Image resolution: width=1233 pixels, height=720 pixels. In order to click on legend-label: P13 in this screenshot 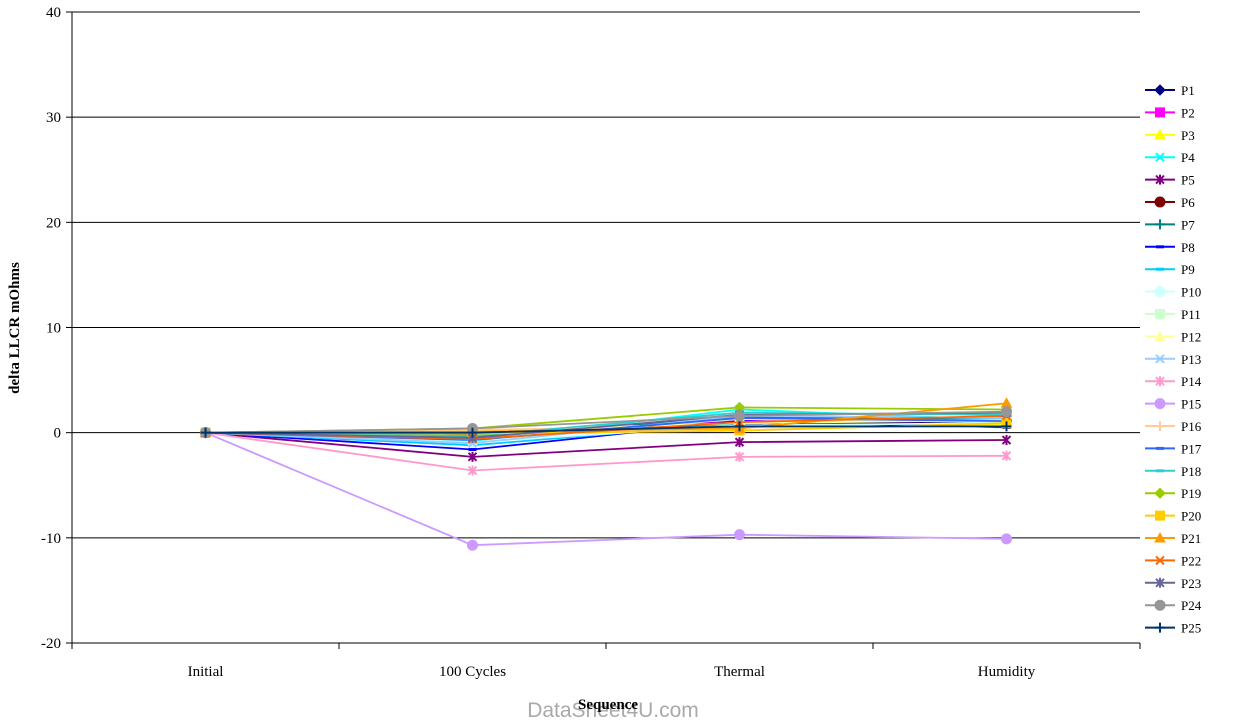, I will do `click(1191, 359)`.